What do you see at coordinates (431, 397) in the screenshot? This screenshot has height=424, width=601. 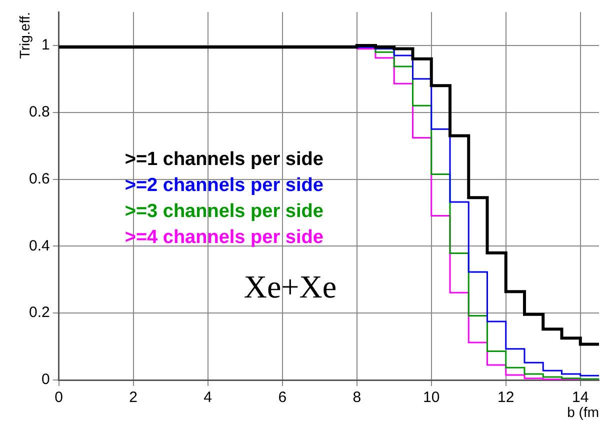 I see `x-tick-label: 10` at bounding box center [431, 397].